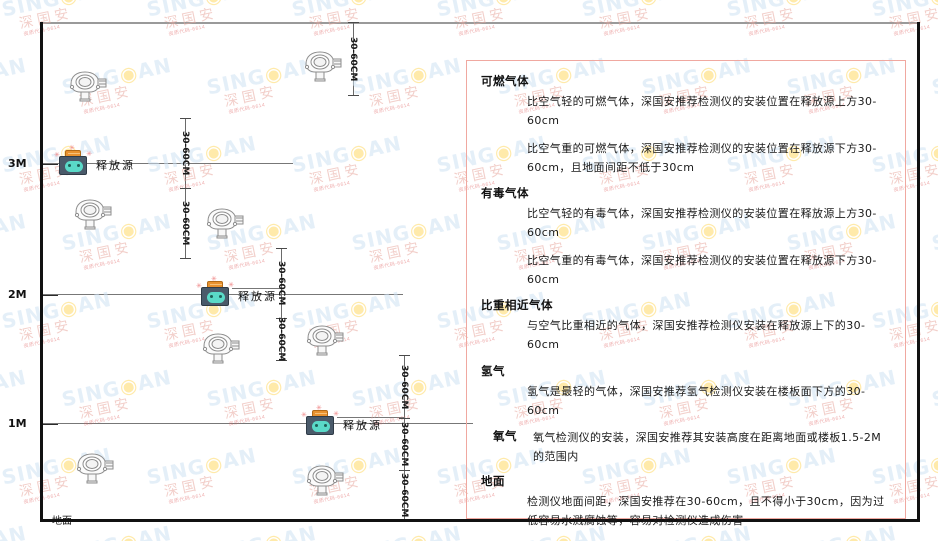 This screenshot has height=541, width=938. I want to click on frame-top-border, so click(480, 23).